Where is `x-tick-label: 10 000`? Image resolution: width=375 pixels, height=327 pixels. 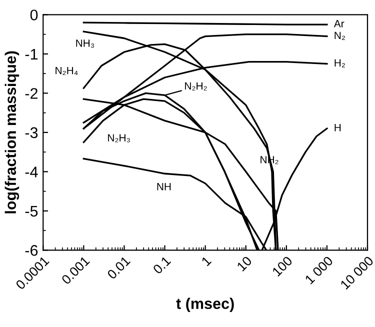 x-tick-label: 10 000 is located at coordinates (357, 273).